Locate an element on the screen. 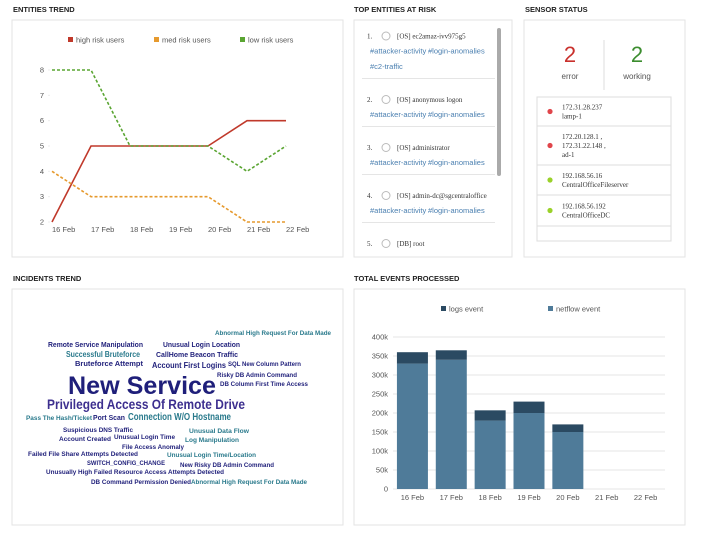 The image size is (714, 546). entity-rank: 2. is located at coordinates (370, 100).